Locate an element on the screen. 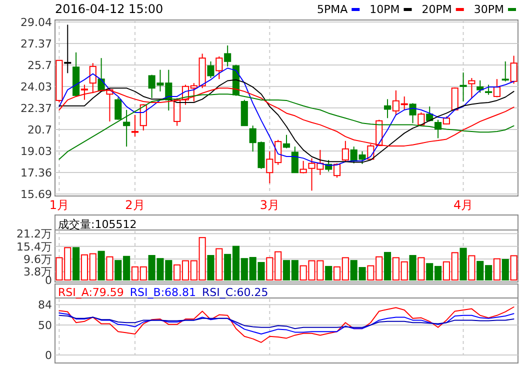  y-tick-label: 25.7 is located at coordinates (40, 65).